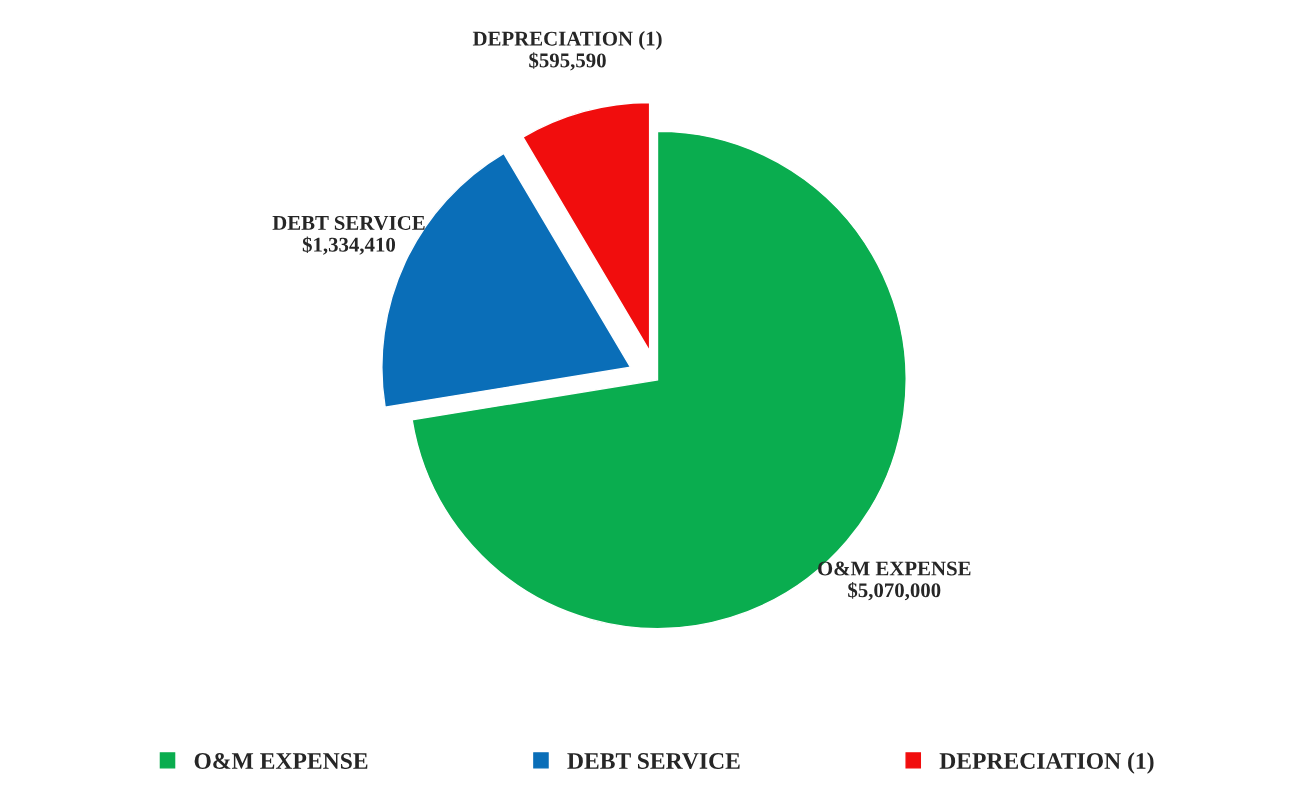 The image size is (1315, 795). What do you see at coordinates (1046, 763) in the screenshot?
I see `legend-label: DEPRECIATION (1)` at bounding box center [1046, 763].